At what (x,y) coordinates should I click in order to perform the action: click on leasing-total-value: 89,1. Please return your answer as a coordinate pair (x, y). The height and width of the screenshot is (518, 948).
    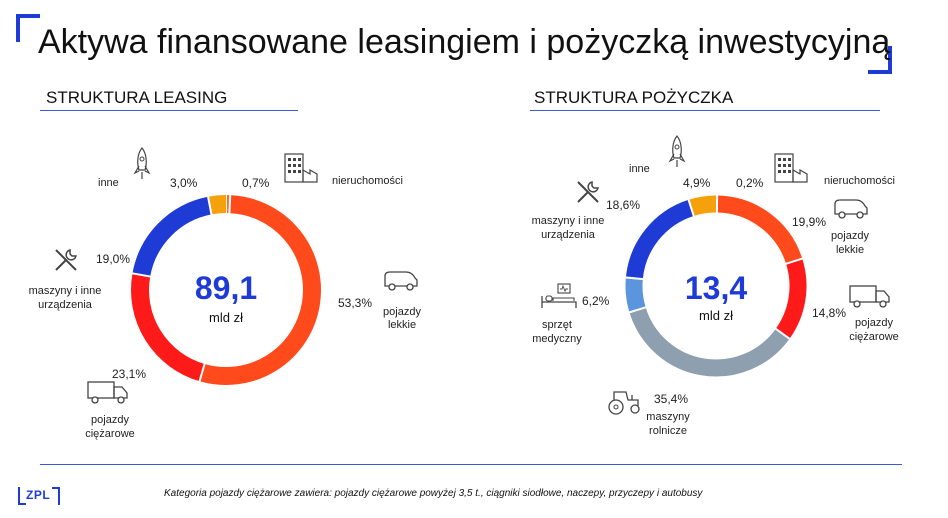
    Looking at the image, I should click on (226, 288).